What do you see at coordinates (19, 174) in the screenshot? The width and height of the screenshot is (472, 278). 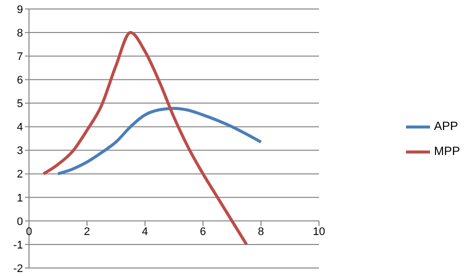 I see `y-tick-label: 2` at bounding box center [19, 174].